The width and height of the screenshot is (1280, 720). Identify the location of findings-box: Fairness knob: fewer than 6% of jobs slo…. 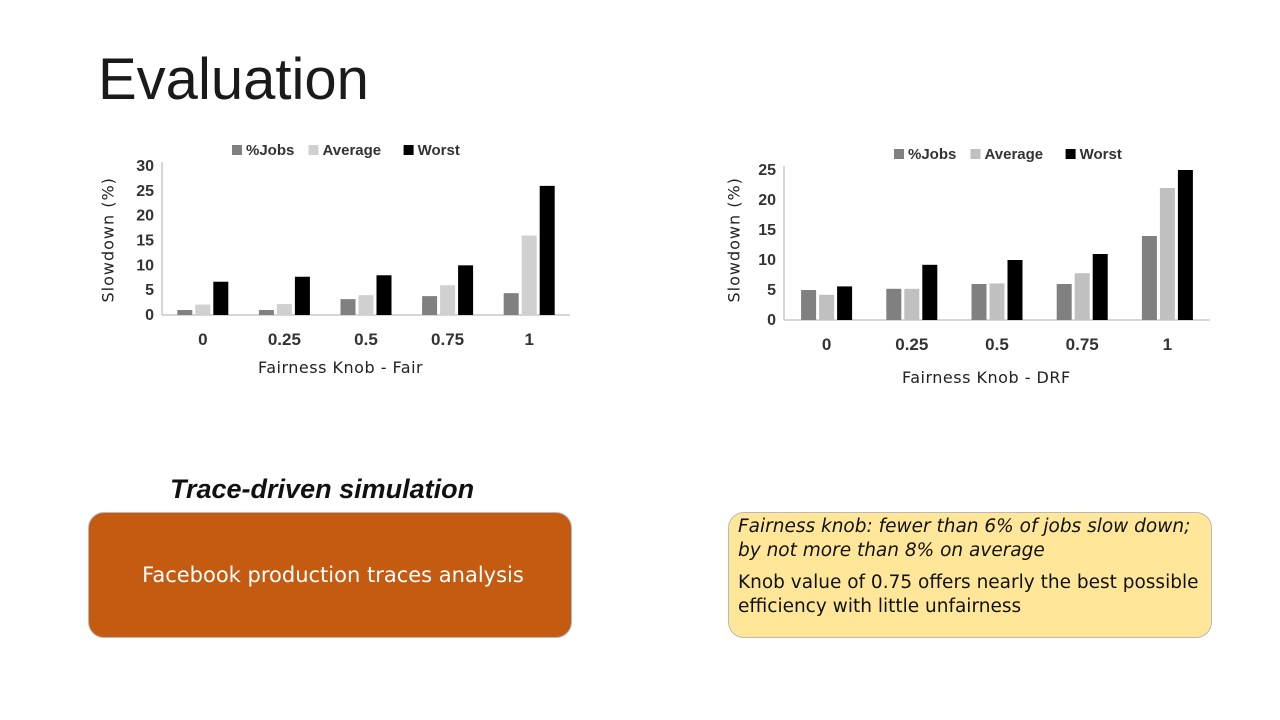
(970, 575).